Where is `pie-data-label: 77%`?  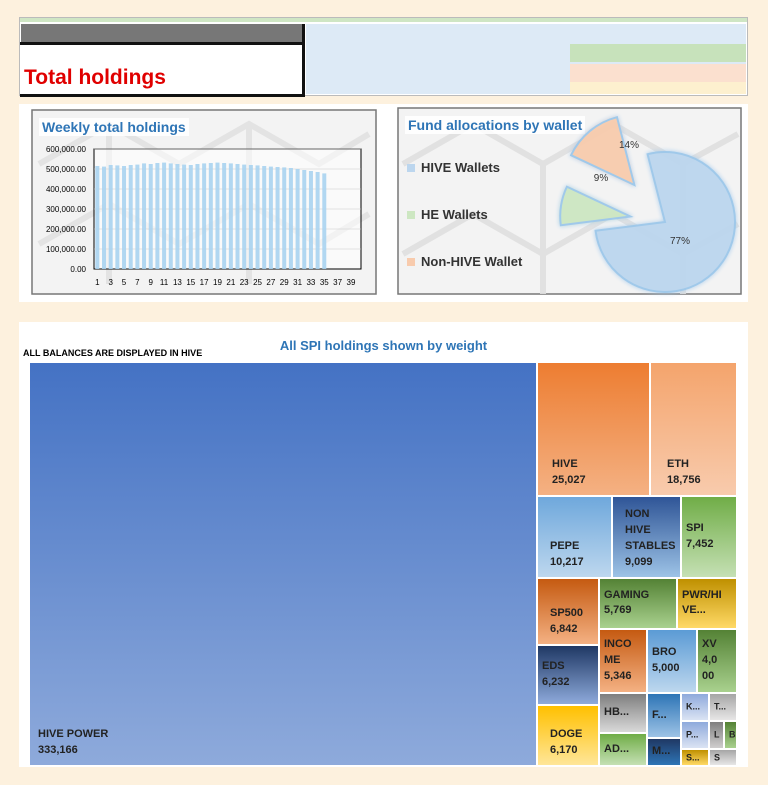
pie-data-label: 77% is located at coordinates (680, 241).